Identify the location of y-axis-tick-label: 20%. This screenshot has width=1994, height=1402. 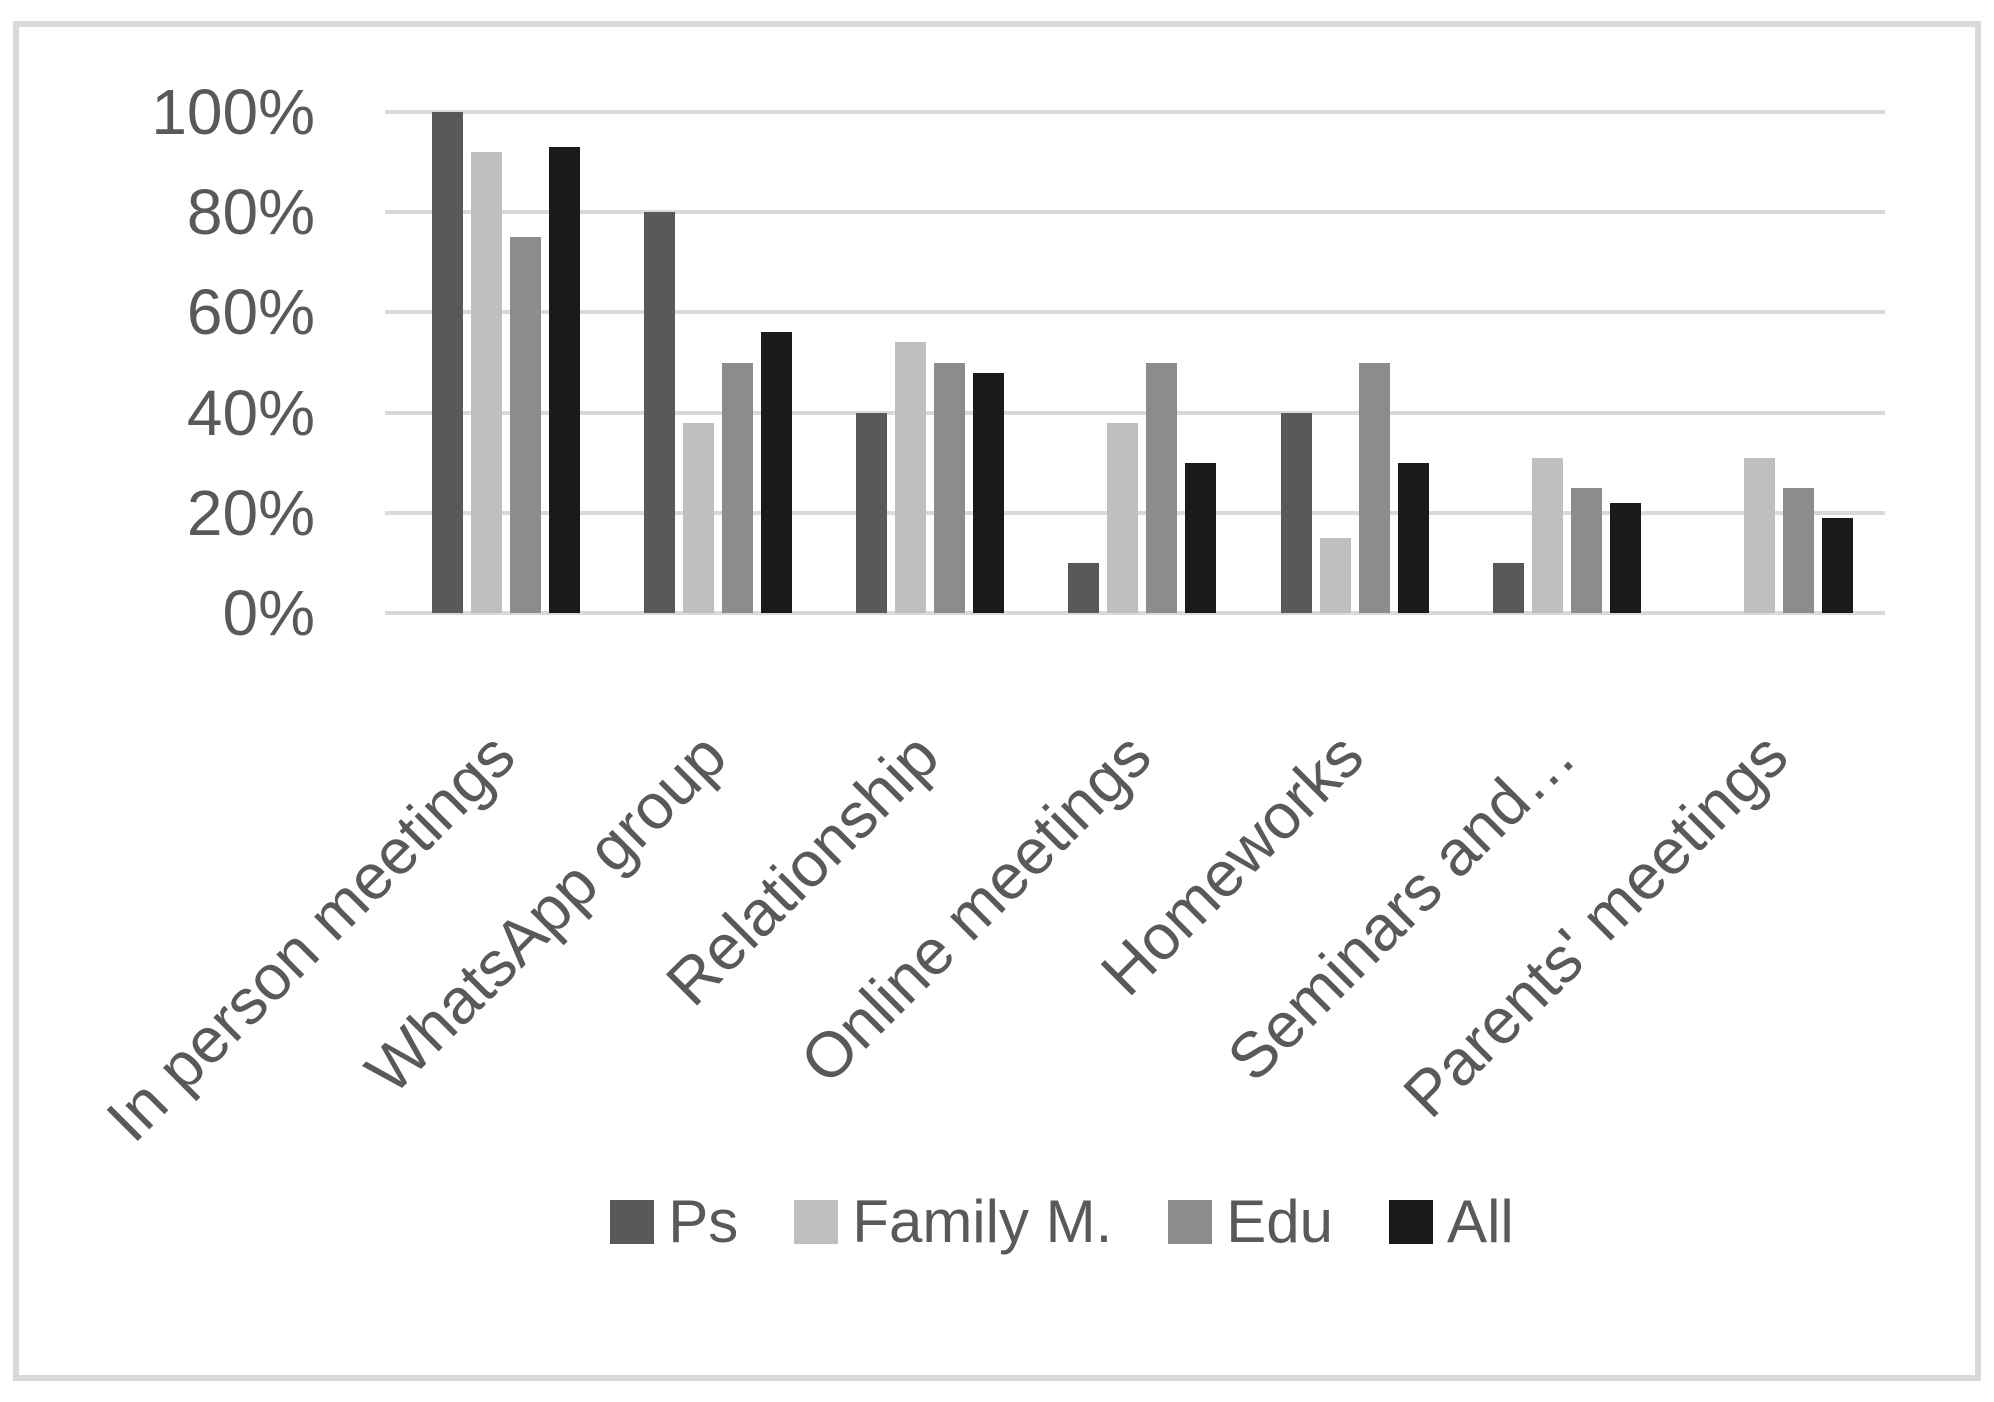
(250, 513).